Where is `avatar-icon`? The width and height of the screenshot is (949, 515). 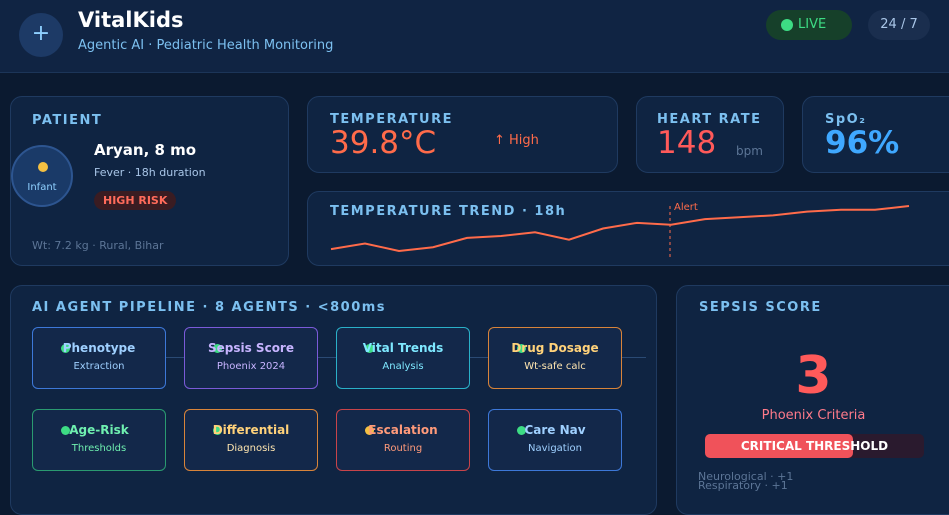 avatar-icon is located at coordinates (43, 167).